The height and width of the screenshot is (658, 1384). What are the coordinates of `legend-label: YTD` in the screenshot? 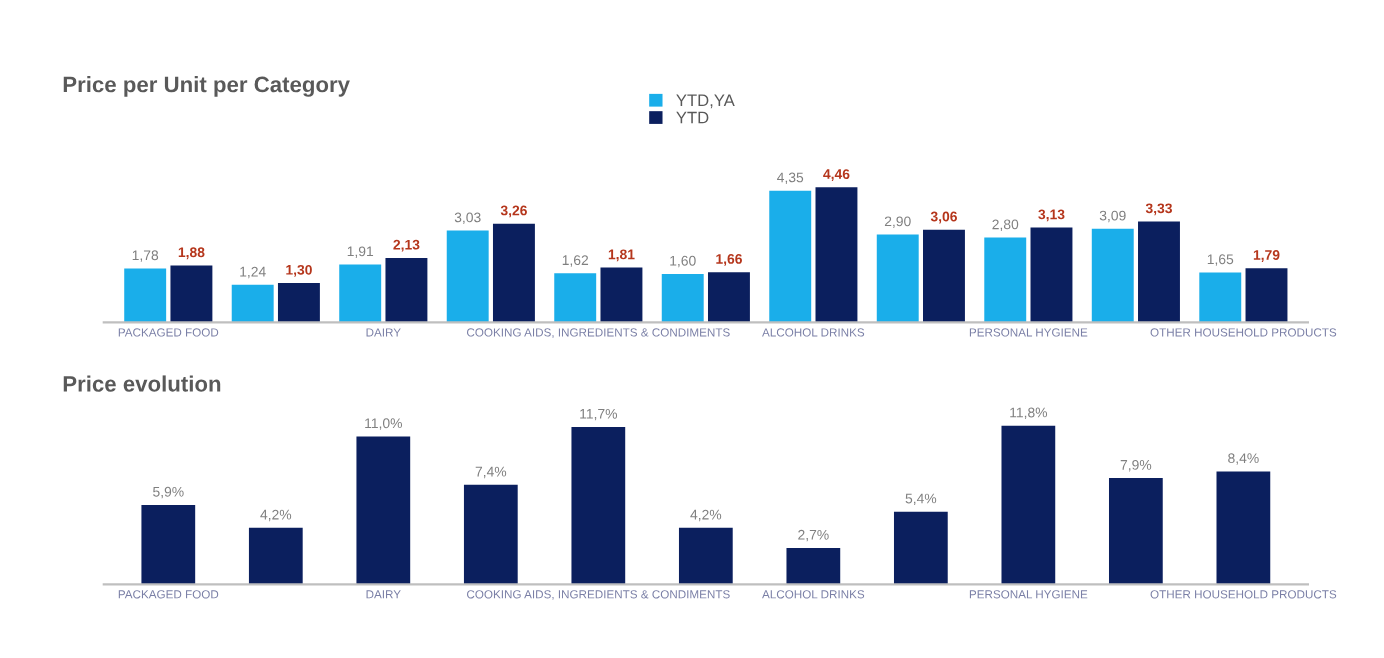 It's located at (692, 117).